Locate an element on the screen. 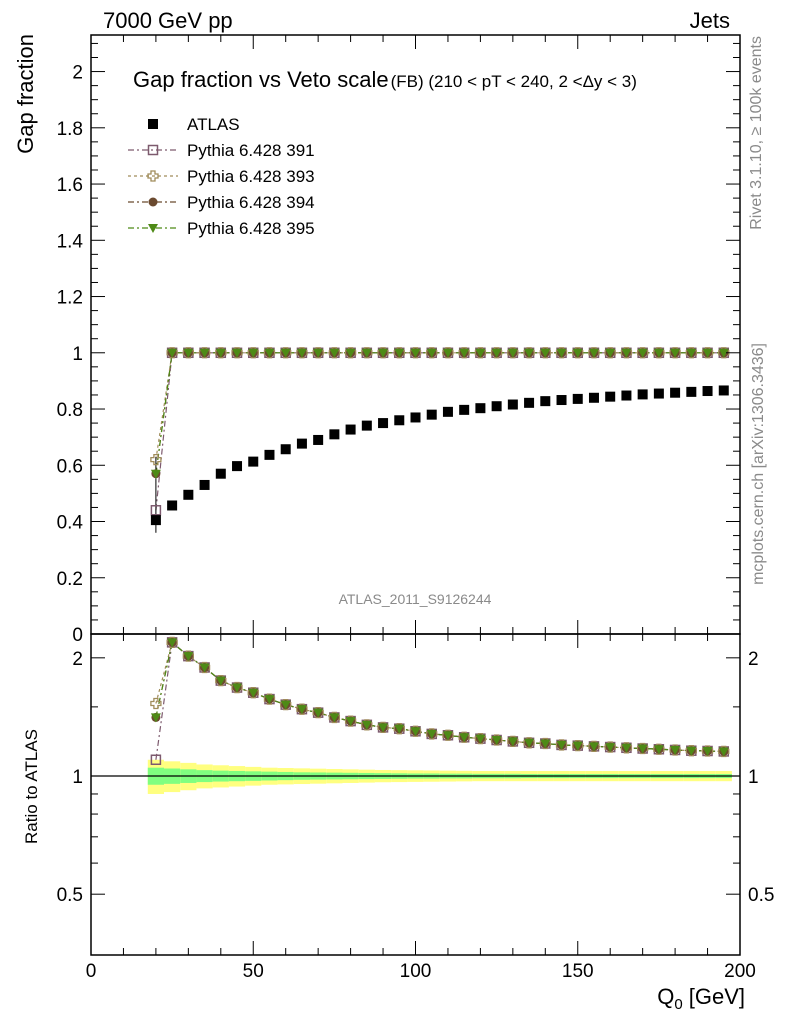  chart-subtitle: (FB) (210 < pT < 240, 2 <Δy < 3) is located at coordinates (514, 81).